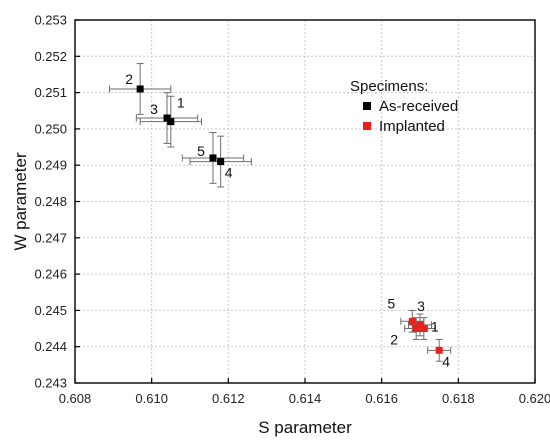 The height and width of the screenshot is (445, 550). I want to click on x-tick-label: 0.610, so click(151, 398).